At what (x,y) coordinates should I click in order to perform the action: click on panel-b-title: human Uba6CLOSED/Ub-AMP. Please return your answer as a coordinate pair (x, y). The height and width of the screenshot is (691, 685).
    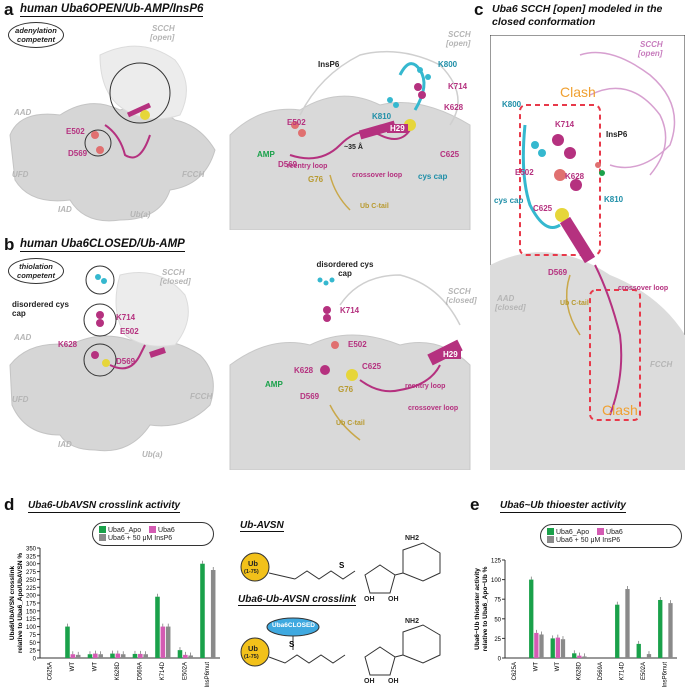
    Looking at the image, I should click on (102, 245).